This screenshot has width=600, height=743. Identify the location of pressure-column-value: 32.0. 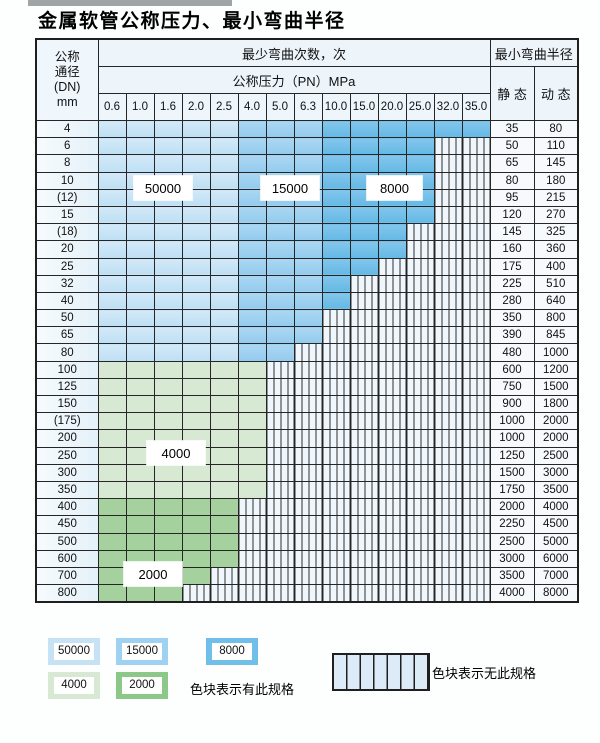
(448, 107).